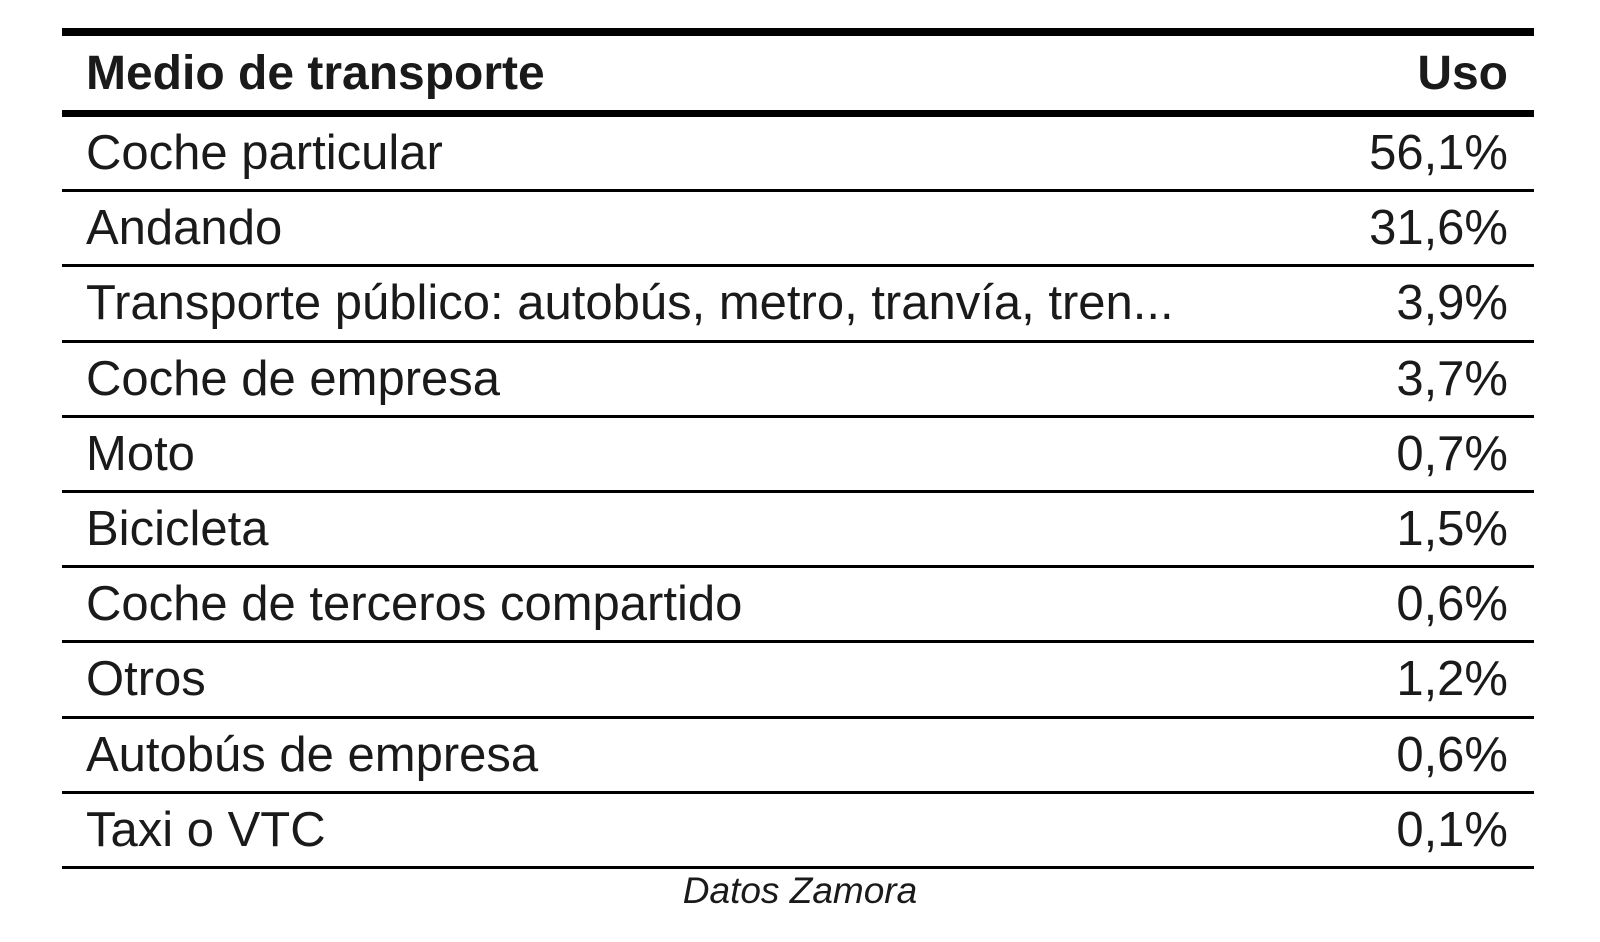 The height and width of the screenshot is (942, 1600). What do you see at coordinates (414, 604) in the screenshot?
I see `row-label: Coche de terceros compartido` at bounding box center [414, 604].